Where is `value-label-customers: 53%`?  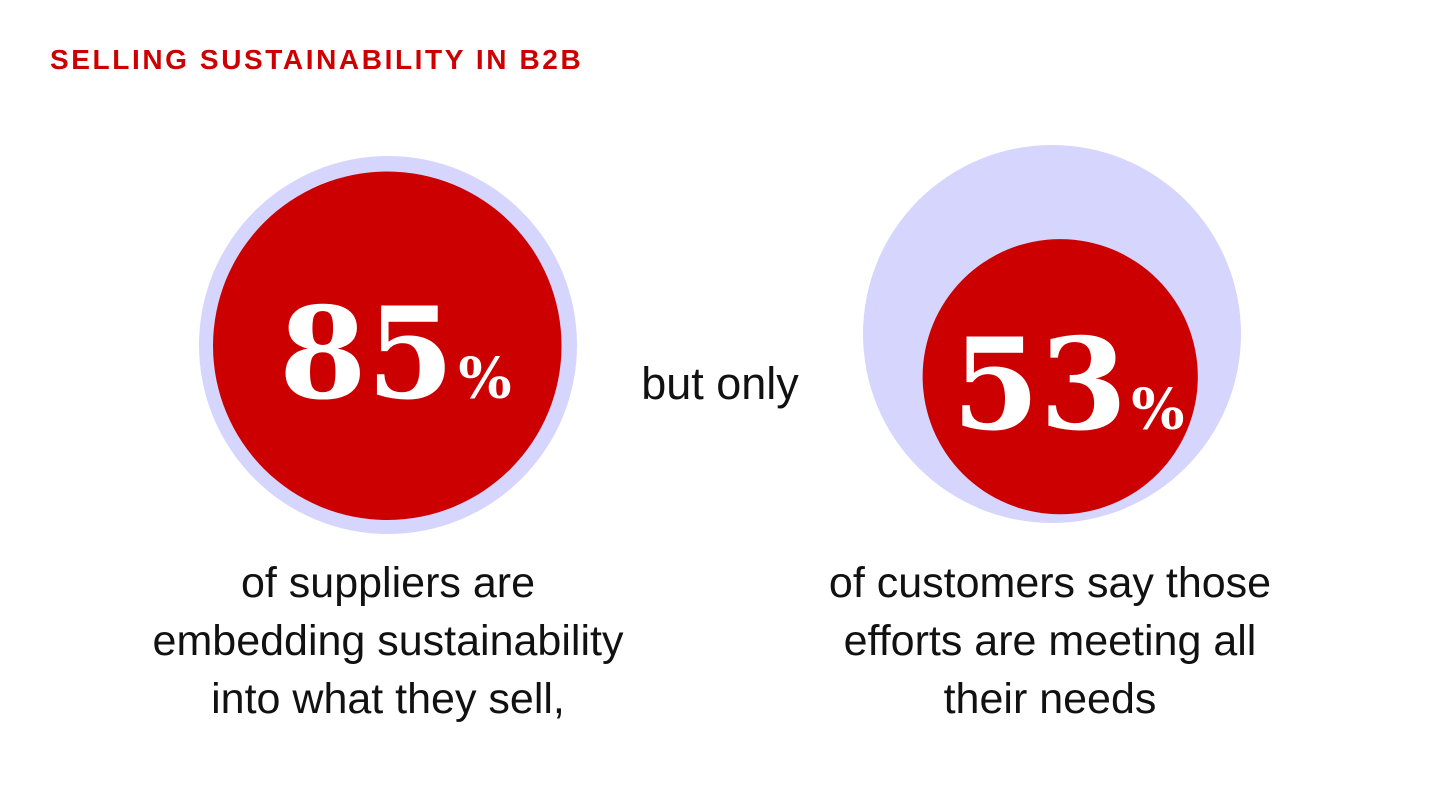 value-label-customers: 53% is located at coordinates (1068, 385).